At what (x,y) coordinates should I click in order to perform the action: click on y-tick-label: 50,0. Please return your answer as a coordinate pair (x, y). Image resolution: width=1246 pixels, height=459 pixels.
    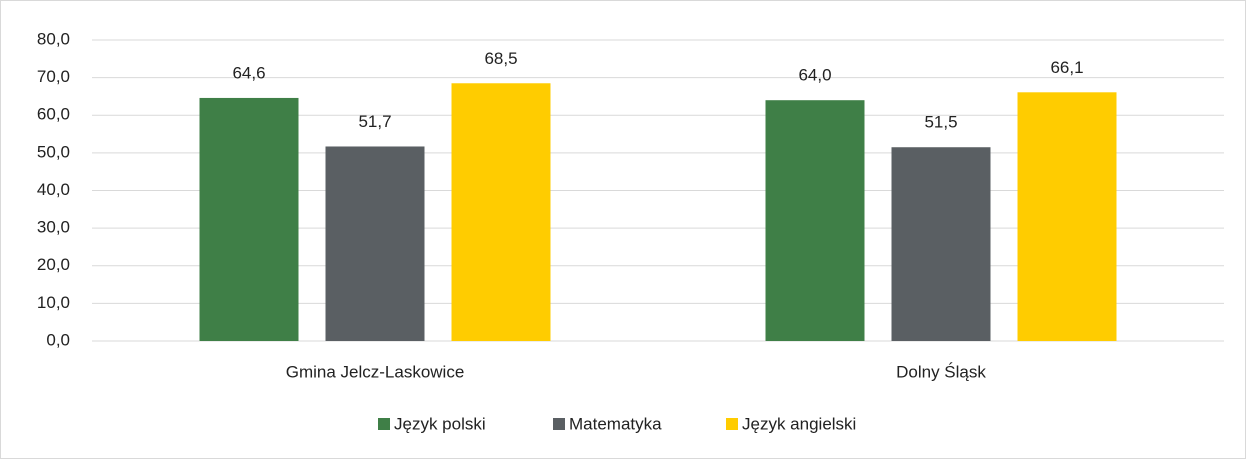
    Looking at the image, I should click on (53, 151).